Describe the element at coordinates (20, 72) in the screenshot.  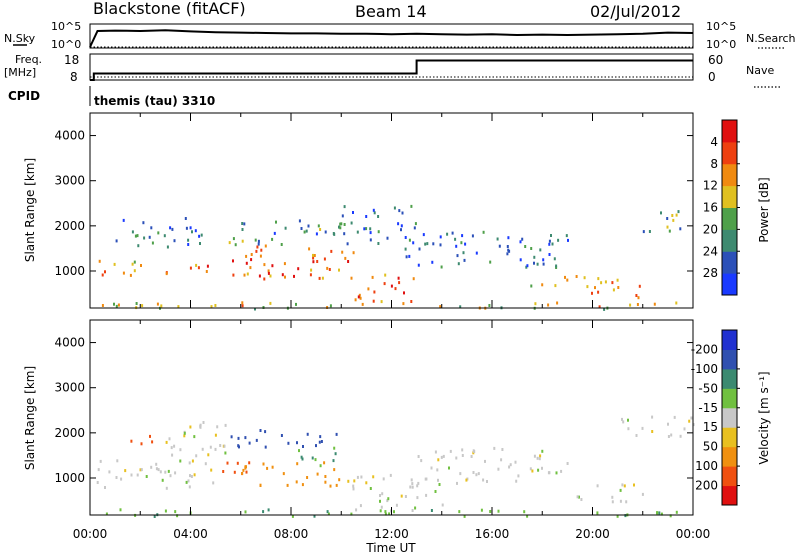
I see `freq-unit-label: [MHz]` at that location.